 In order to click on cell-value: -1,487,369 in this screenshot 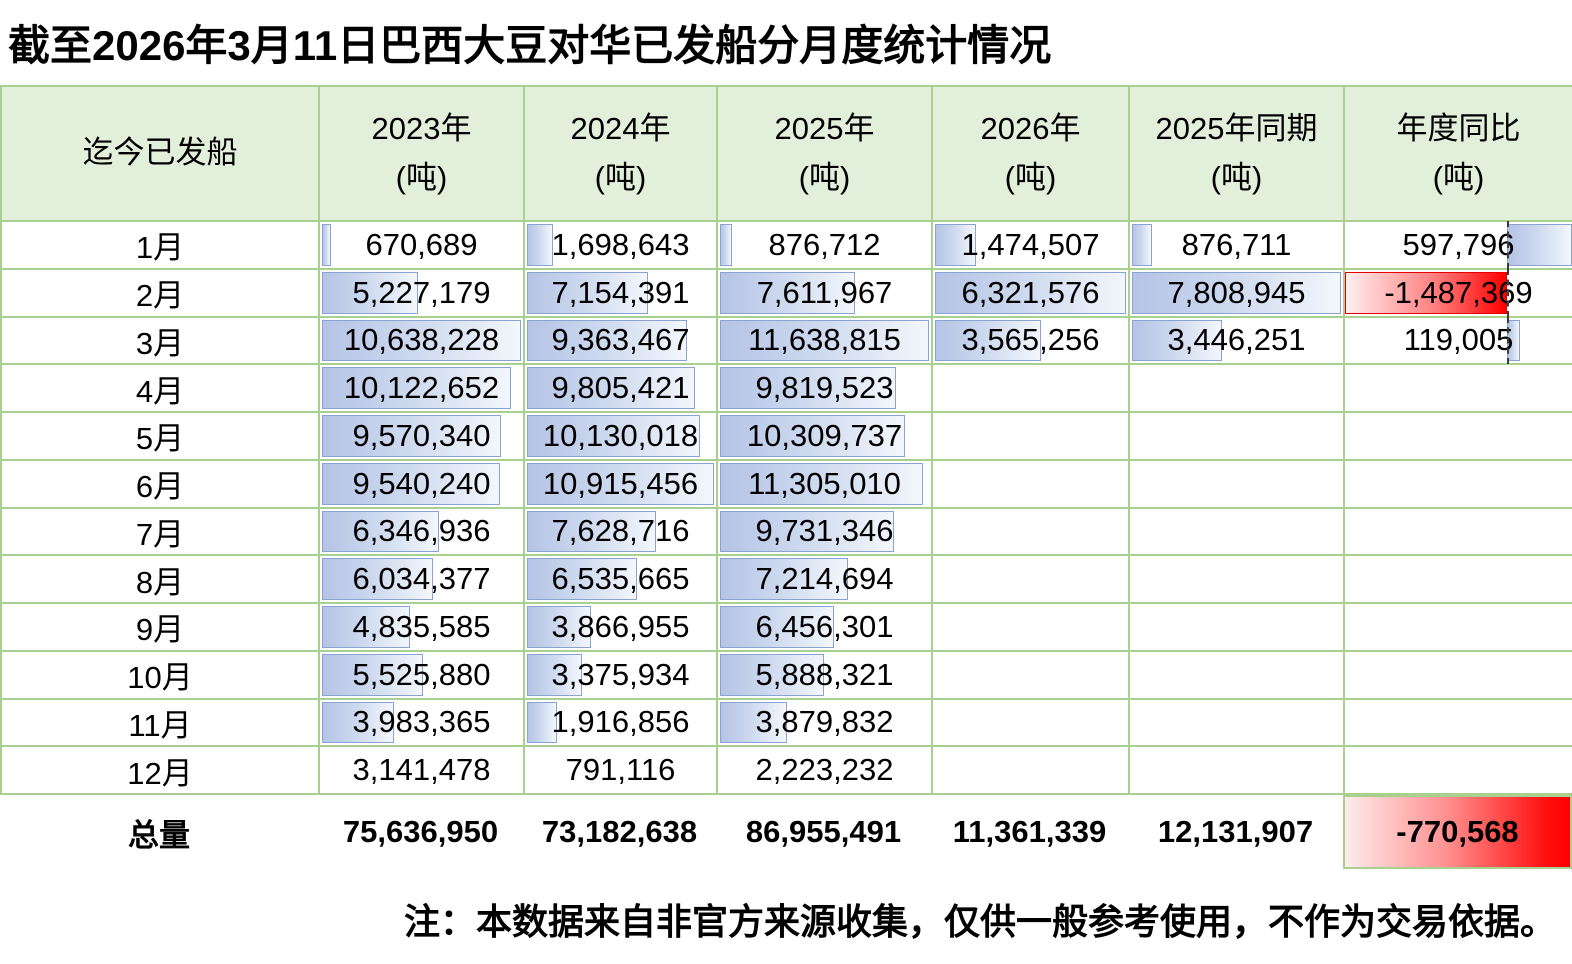, I will do `click(1458, 292)`.